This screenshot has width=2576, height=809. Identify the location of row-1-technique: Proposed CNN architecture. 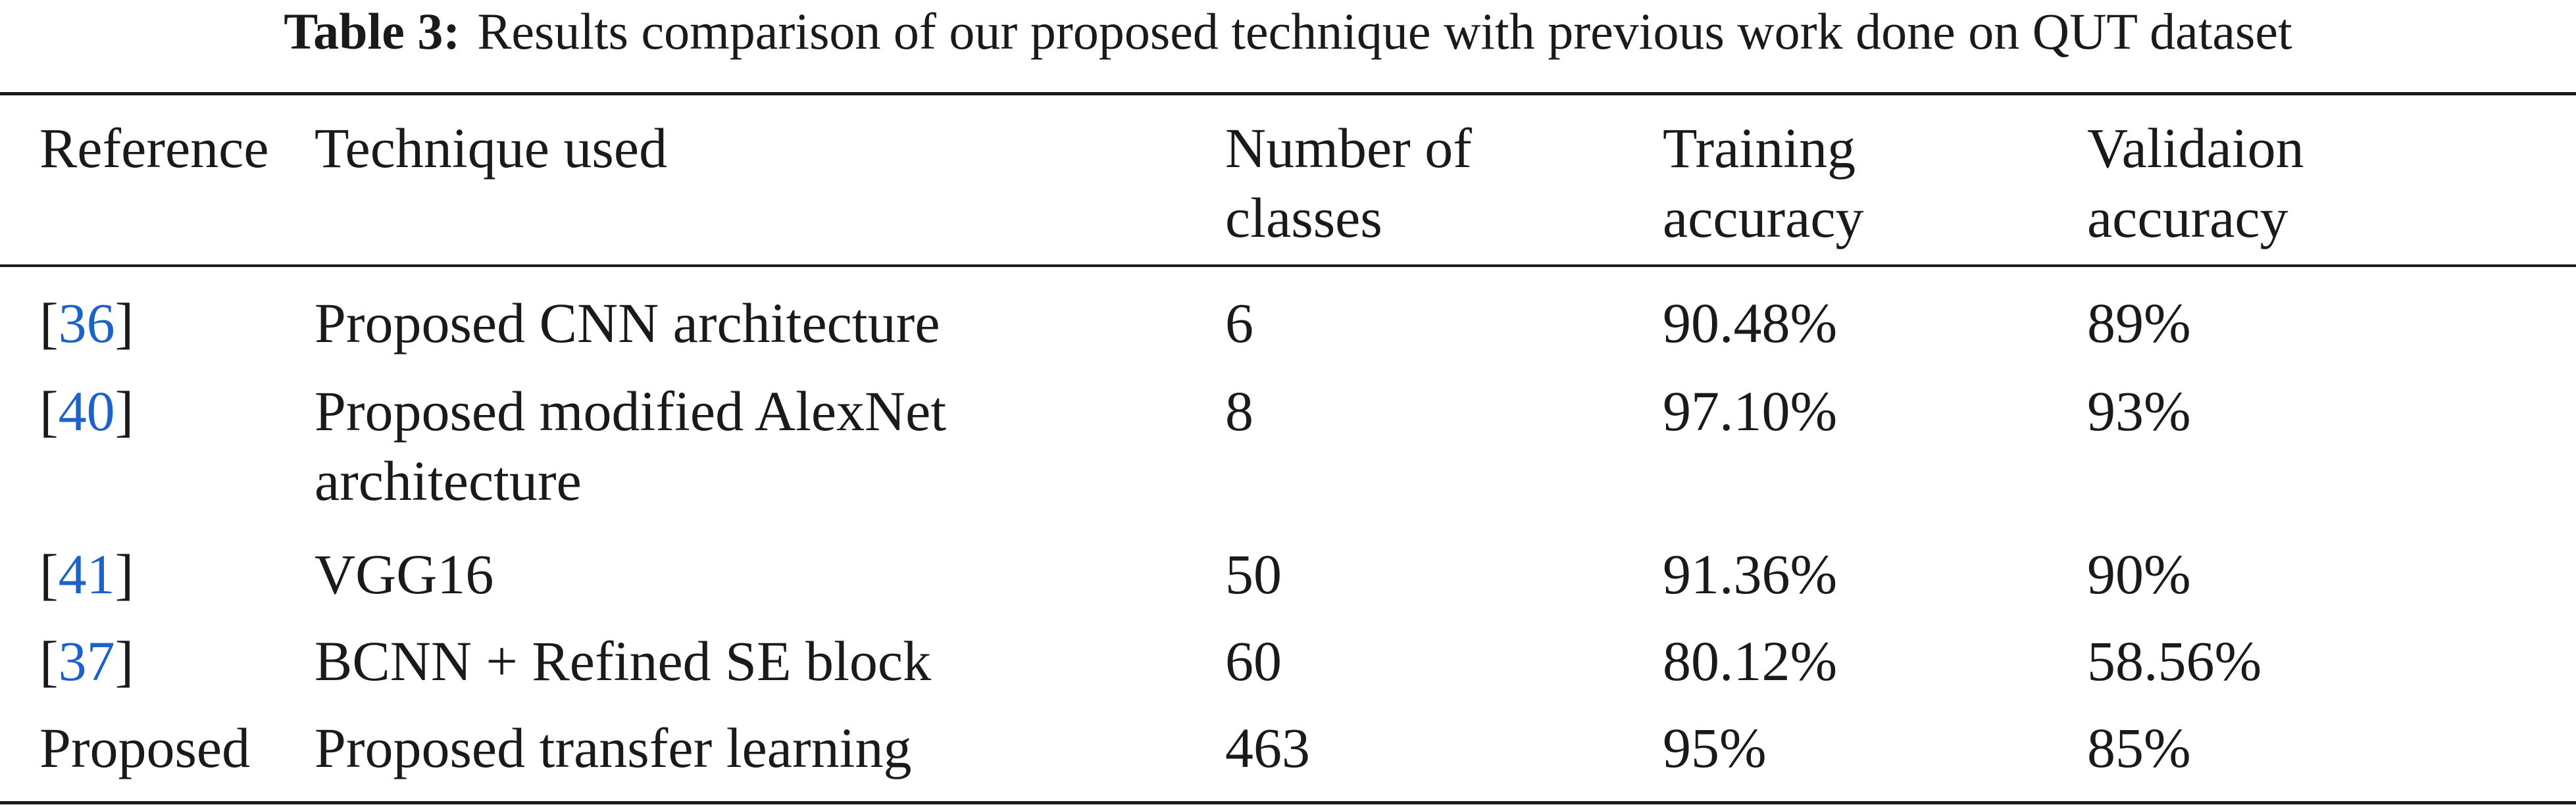
(627, 323).